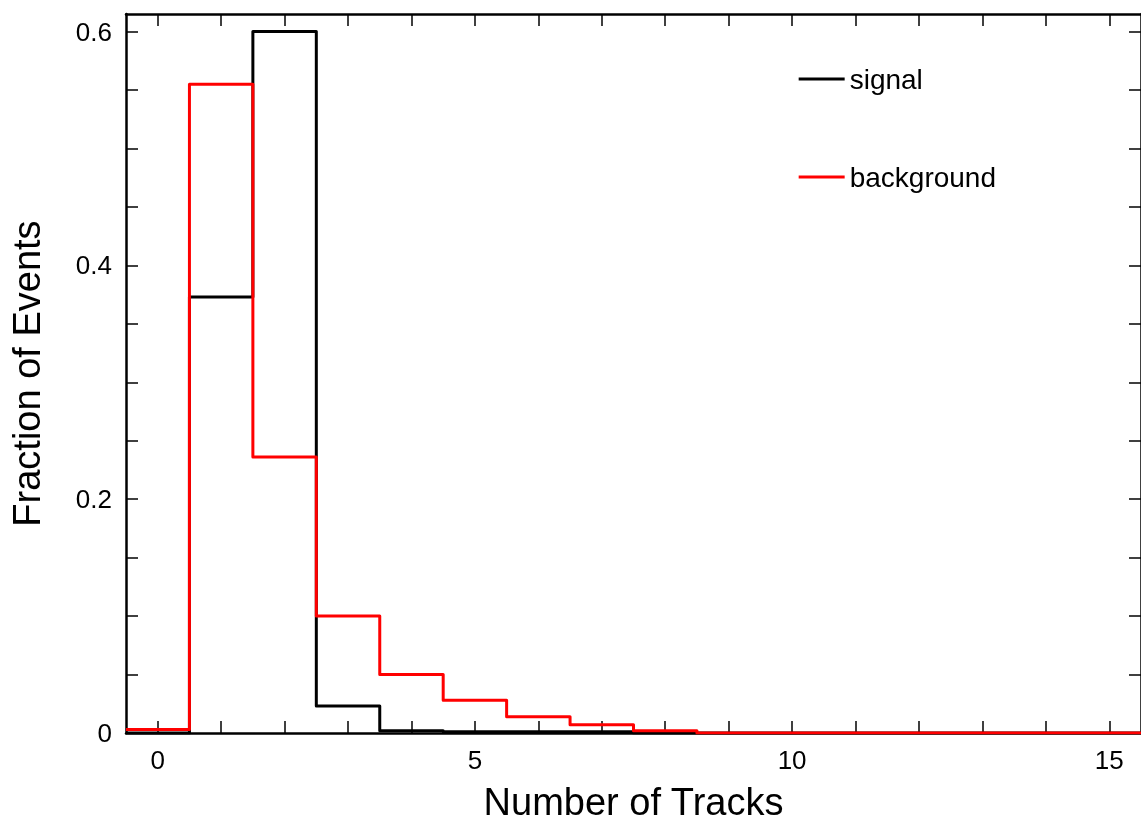  I want to click on x-axis-title: Number of Tracks, so click(633, 802).